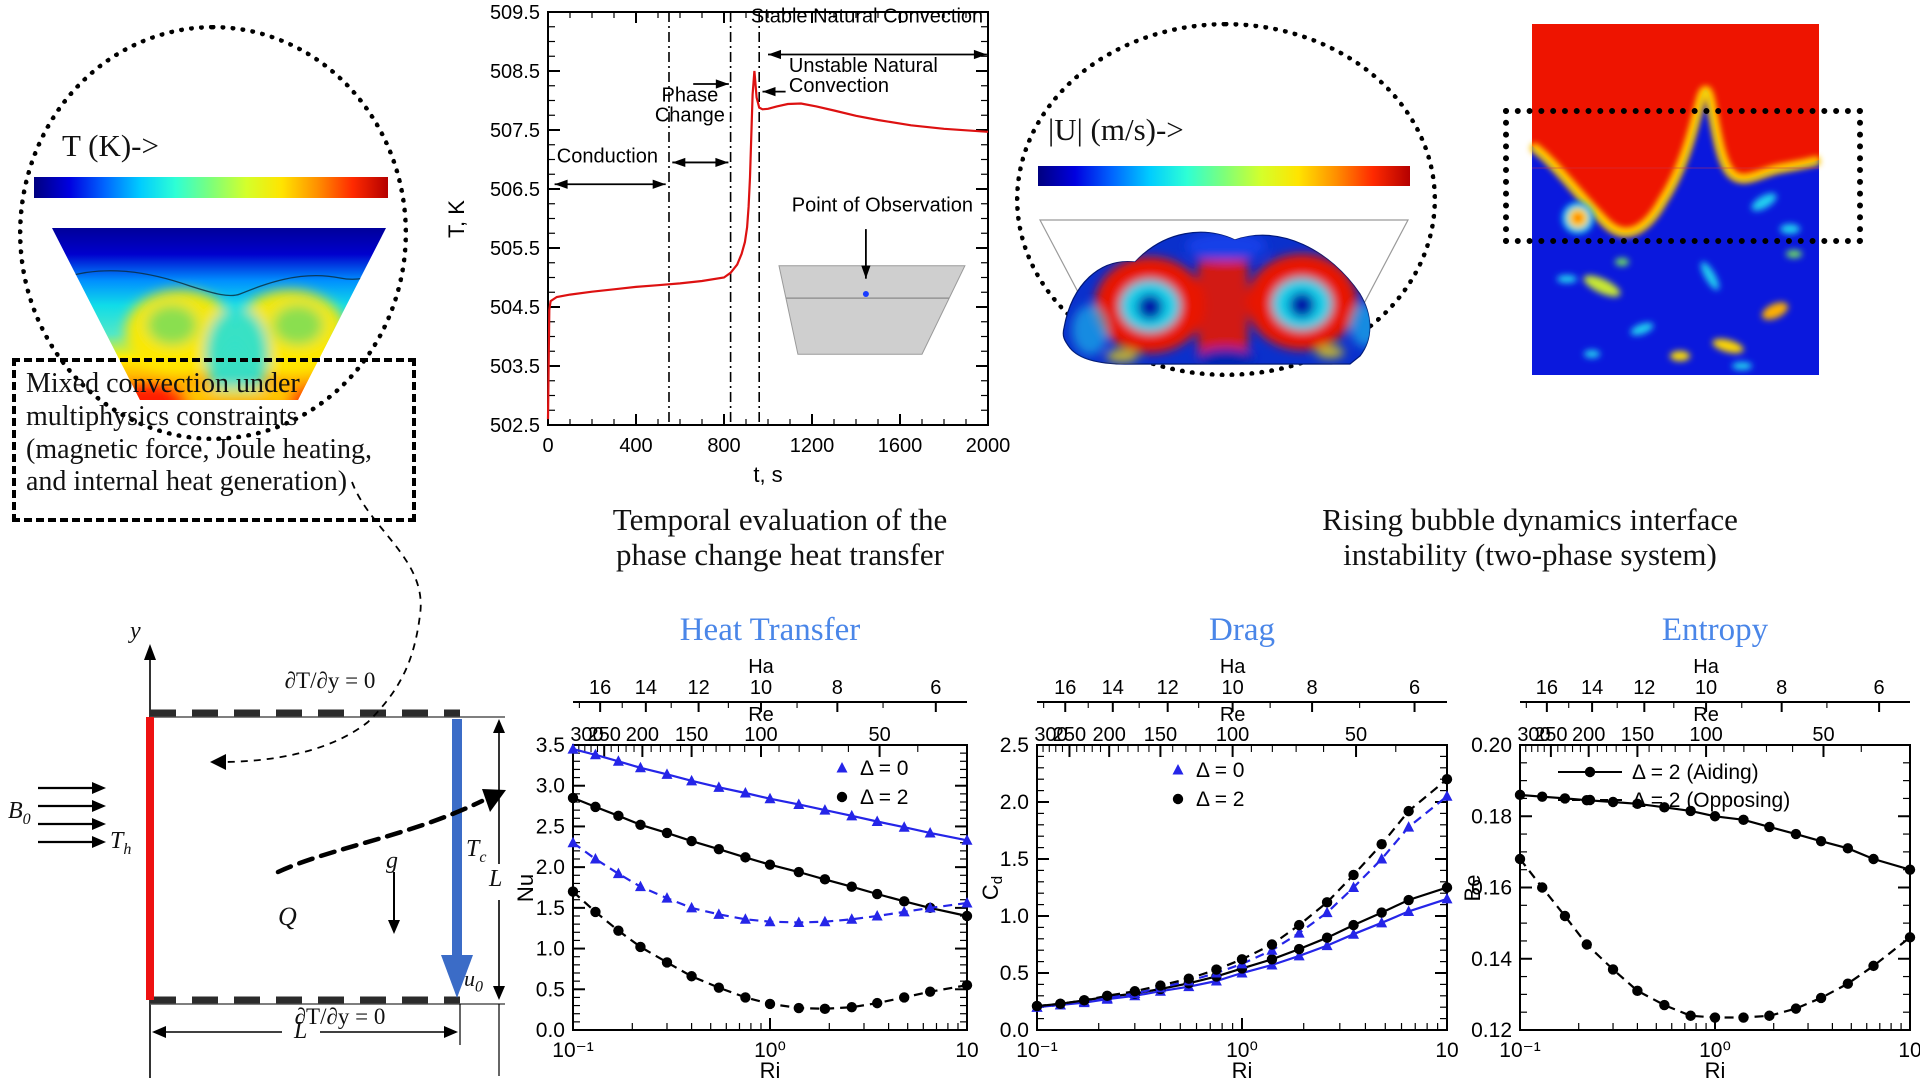  What do you see at coordinates (456, 219) in the screenshot?
I see `svg-text: T, K` at bounding box center [456, 219].